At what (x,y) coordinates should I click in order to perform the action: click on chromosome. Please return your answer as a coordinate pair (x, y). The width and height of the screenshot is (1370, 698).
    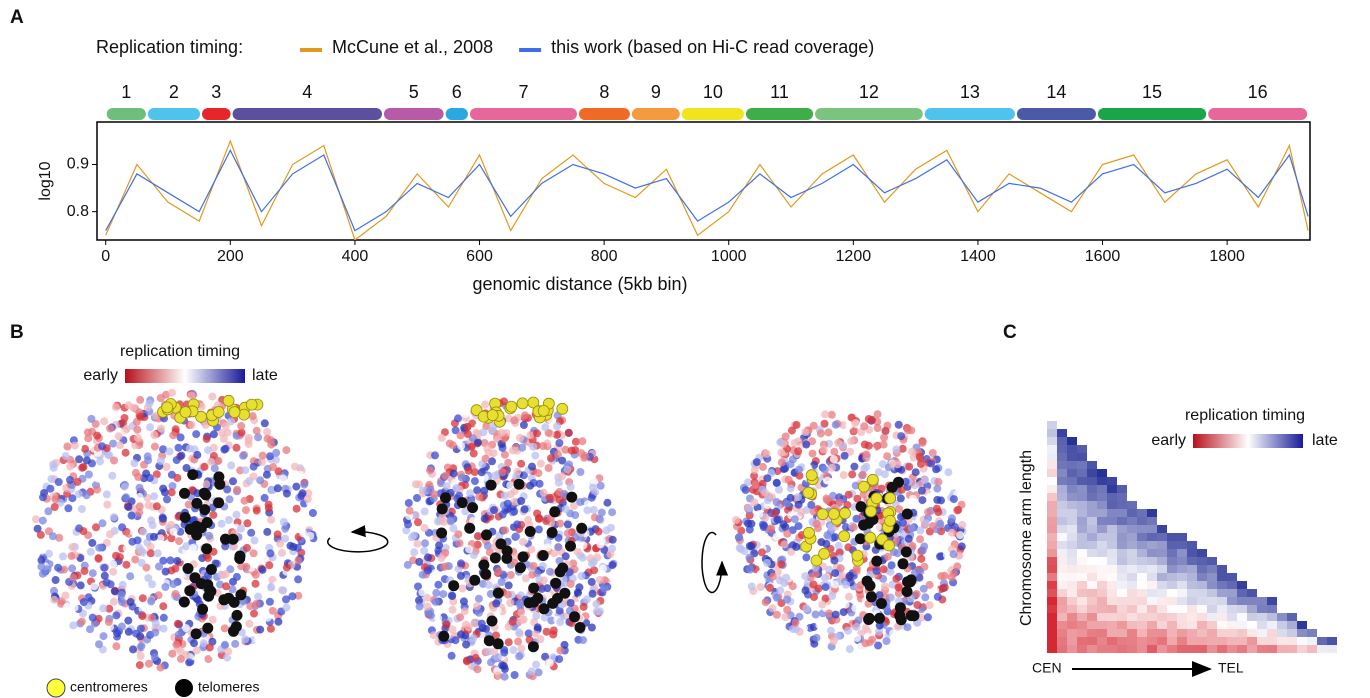
    Looking at the image, I should click on (712, 114).